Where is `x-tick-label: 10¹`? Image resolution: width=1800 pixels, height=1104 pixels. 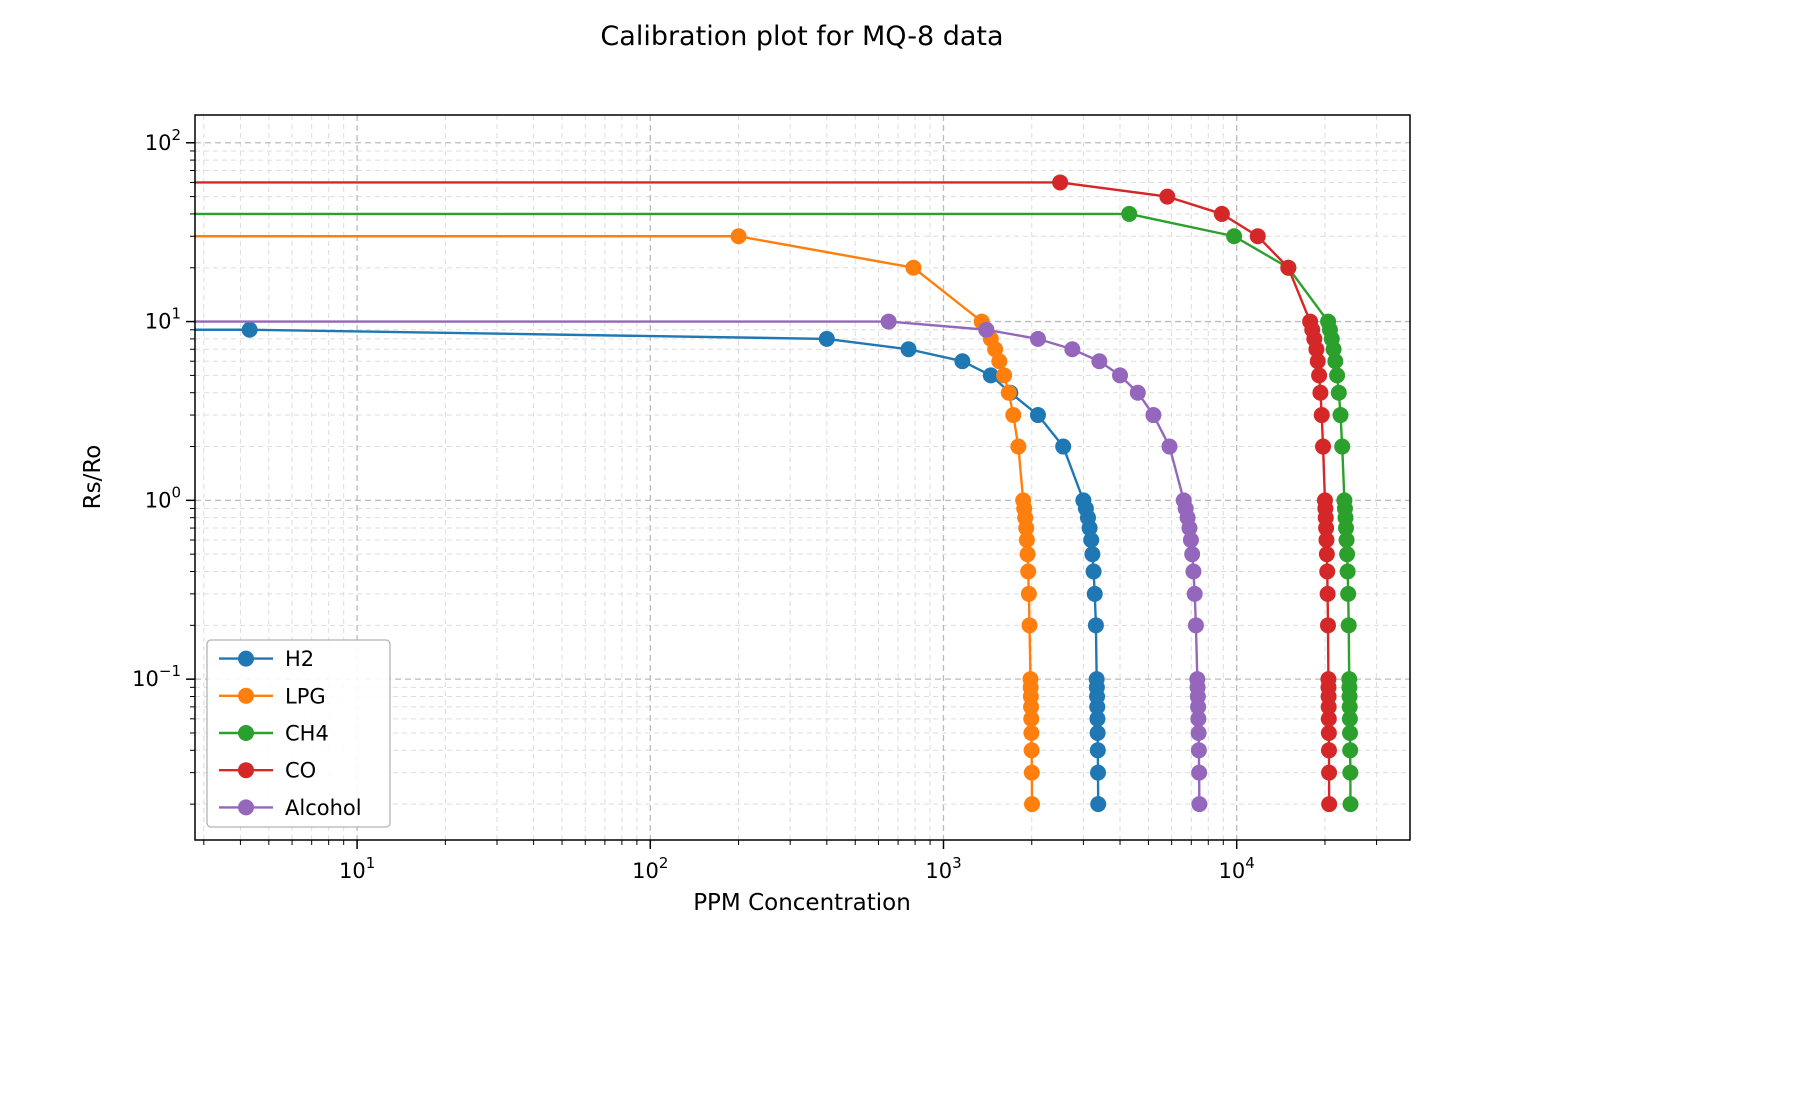
x-tick-label: 10¹ is located at coordinates (357, 868).